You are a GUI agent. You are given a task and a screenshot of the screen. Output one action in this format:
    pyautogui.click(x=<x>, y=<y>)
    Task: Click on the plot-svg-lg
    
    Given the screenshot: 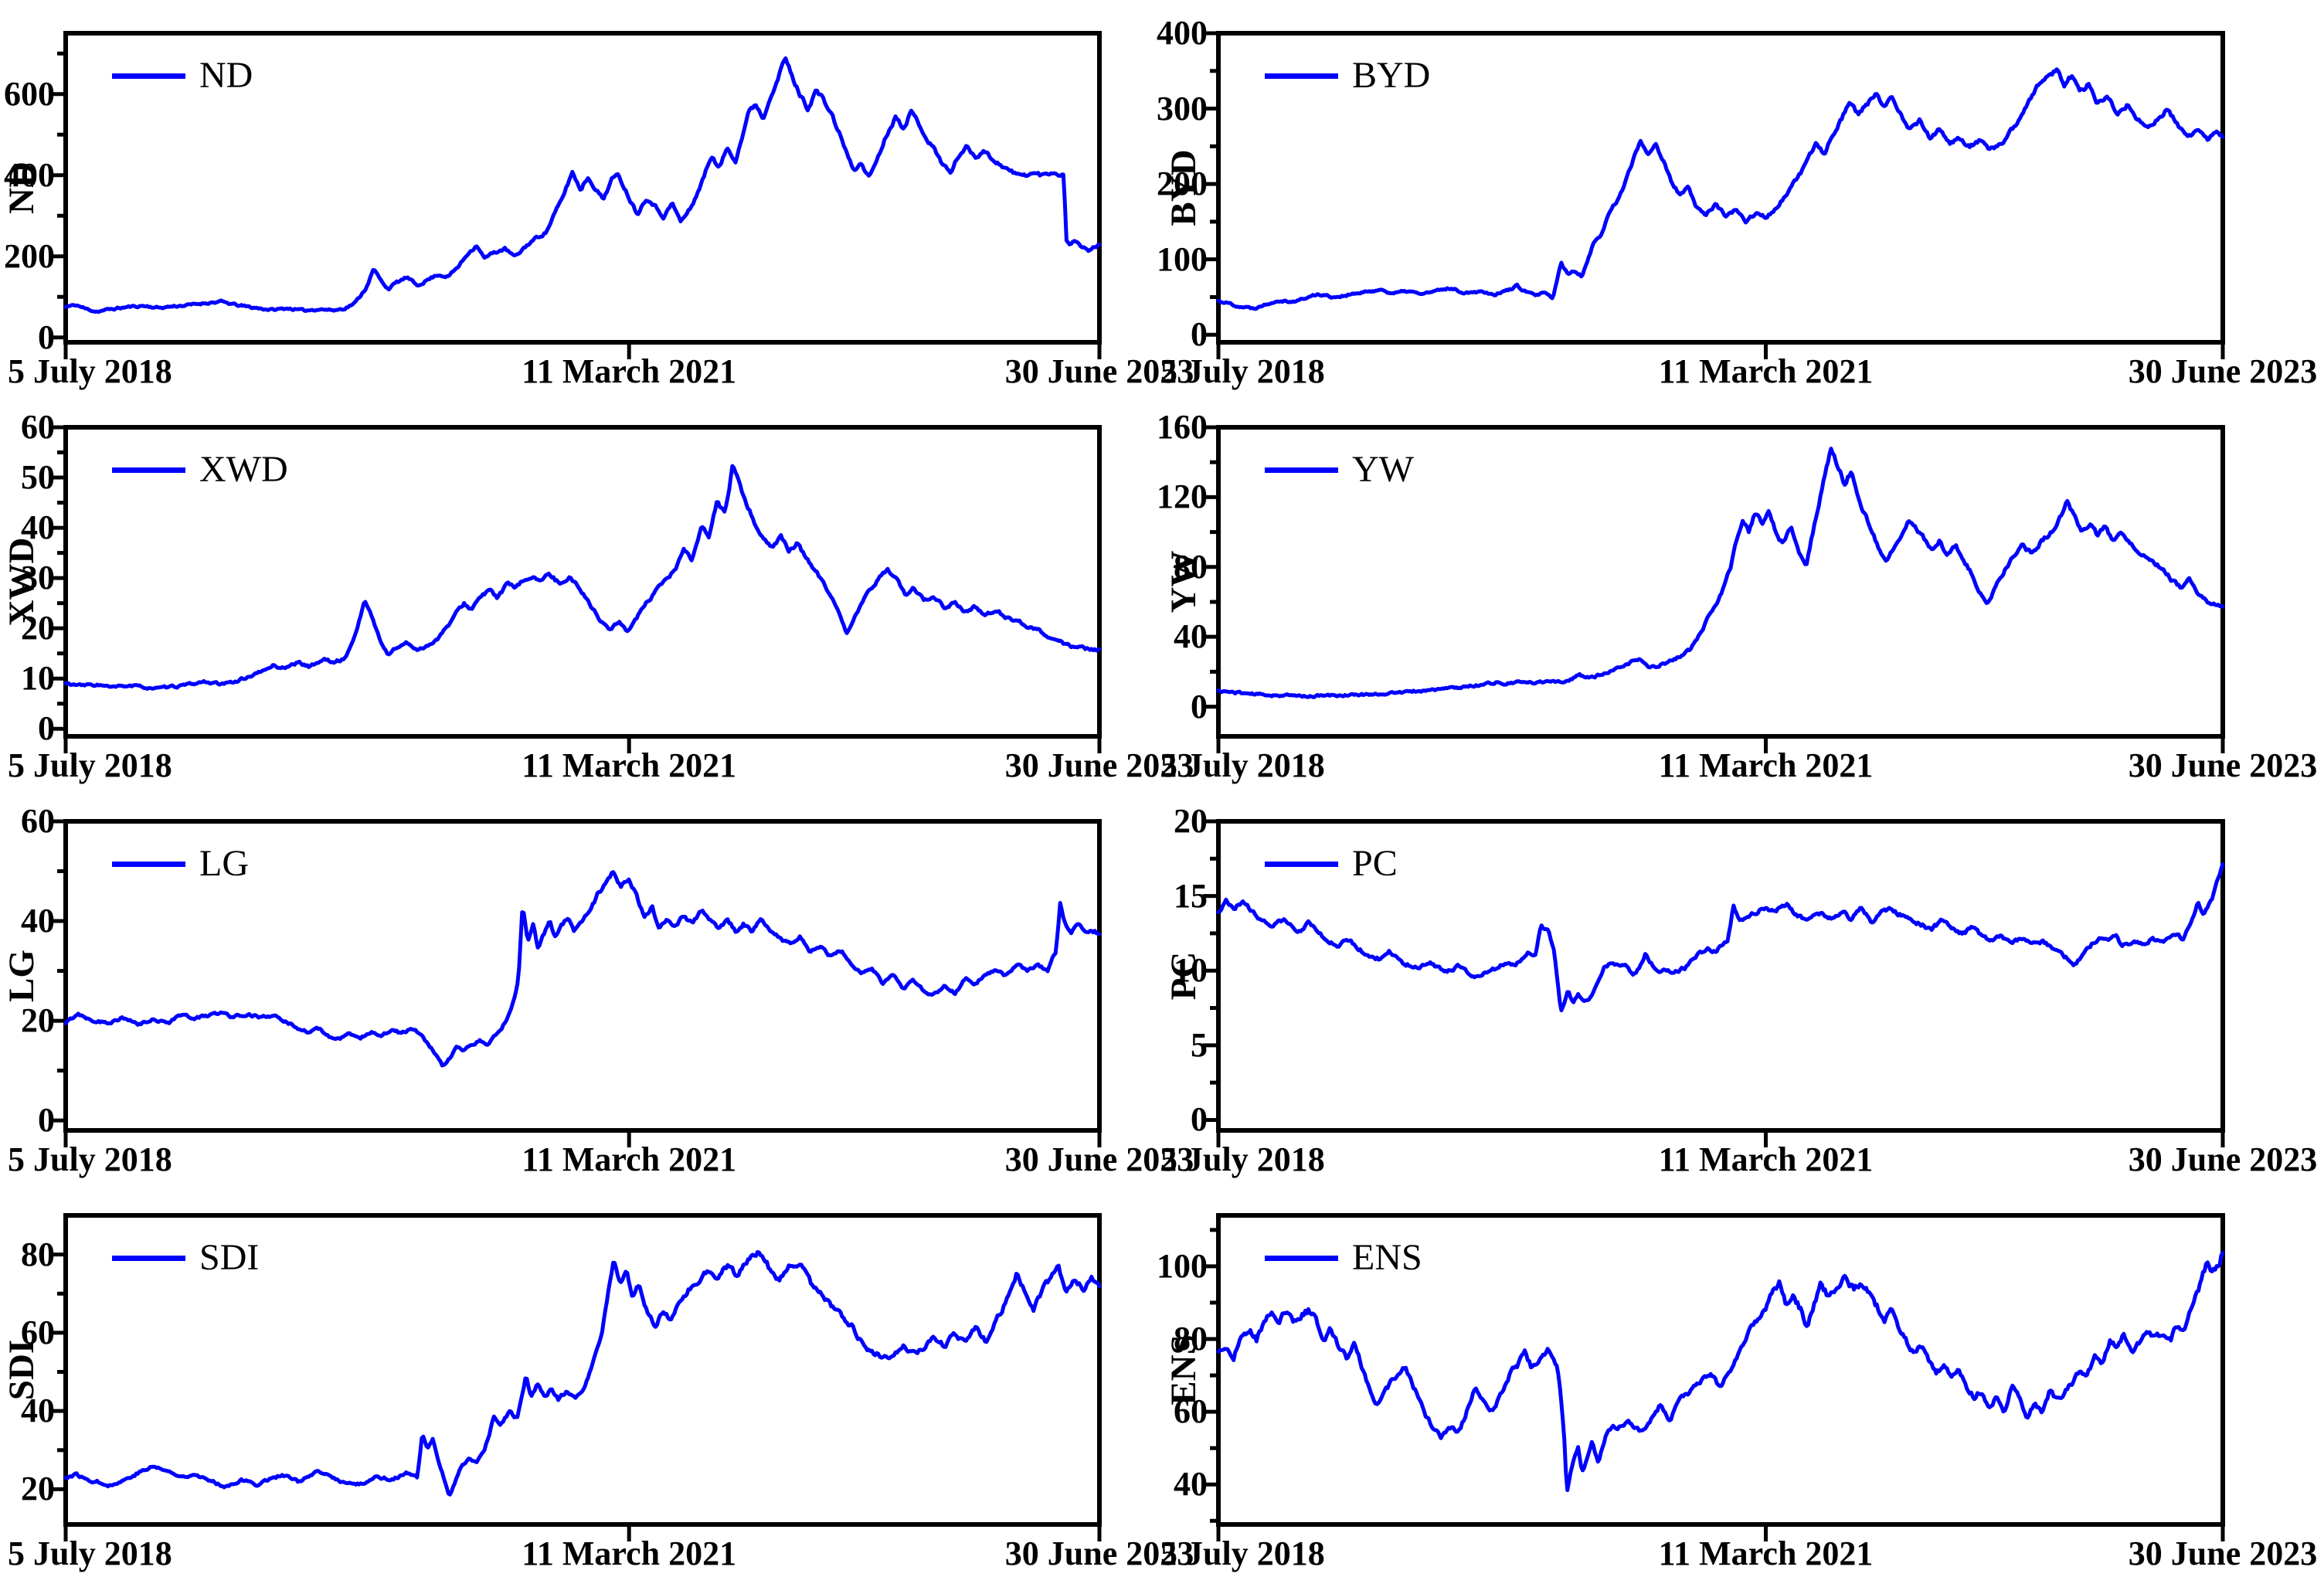 What is the action you would take?
    pyautogui.click(x=576, y=983)
    